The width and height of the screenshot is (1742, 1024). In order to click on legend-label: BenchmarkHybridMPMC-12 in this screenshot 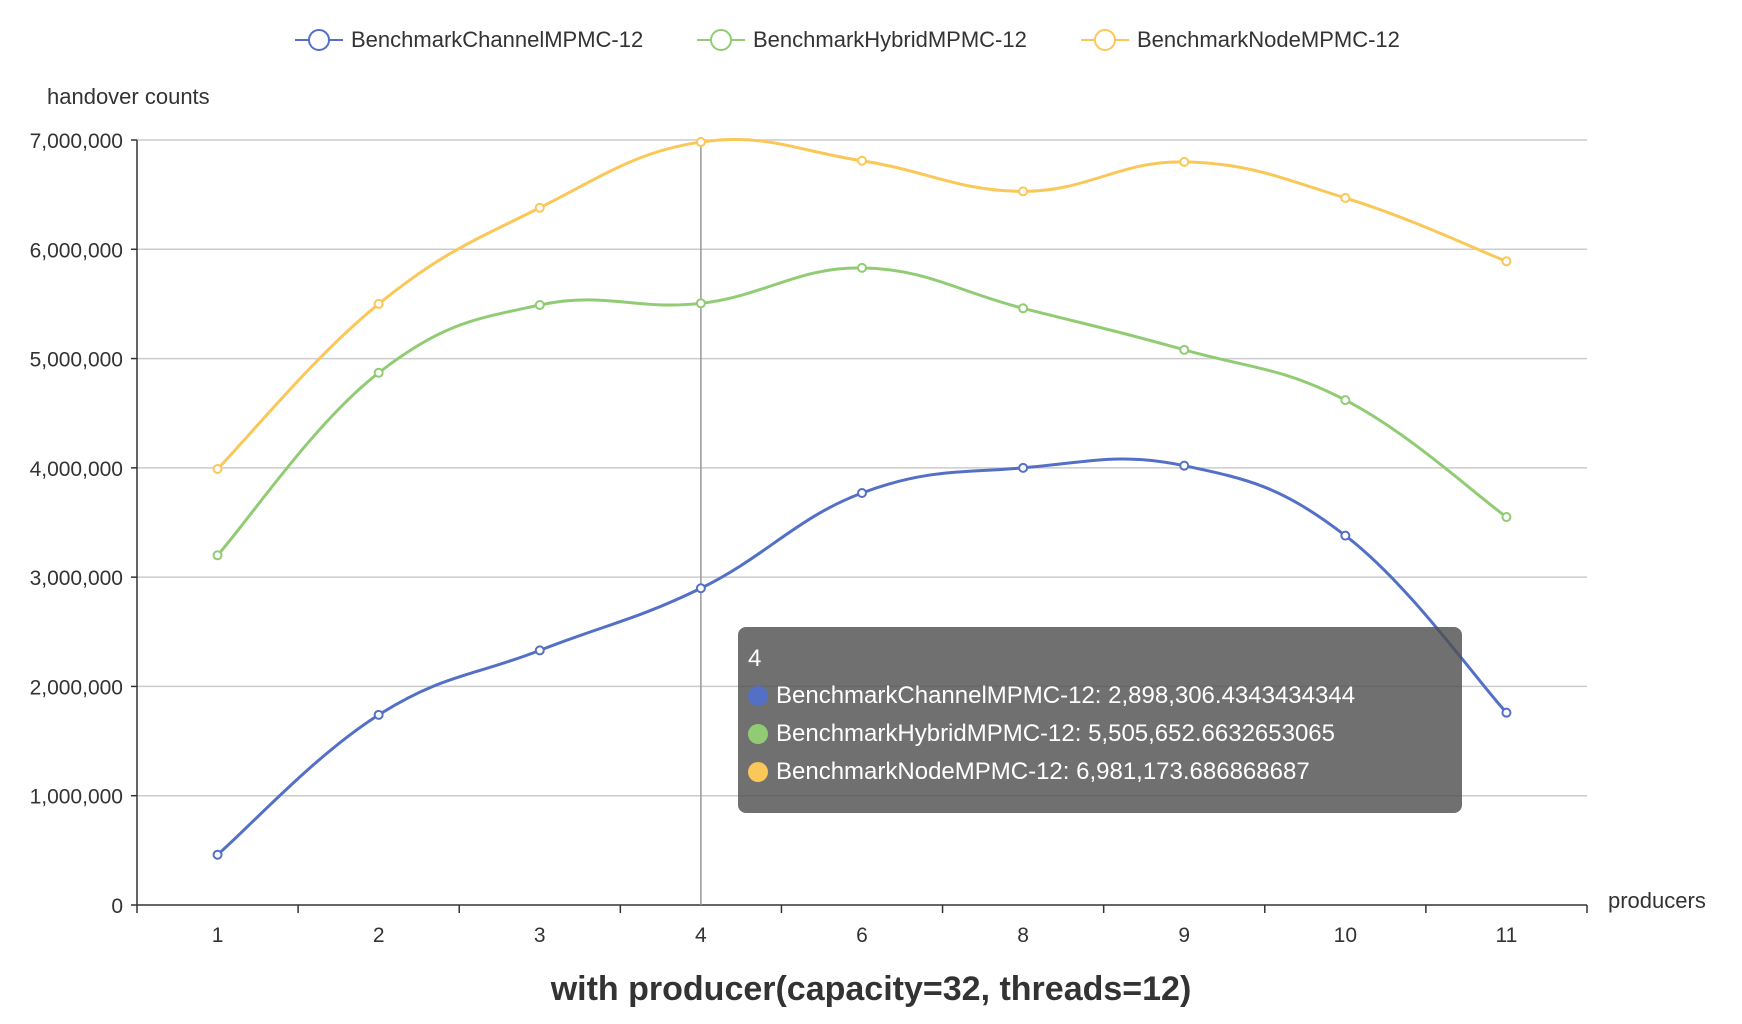, I will do `click(890, 39)`.